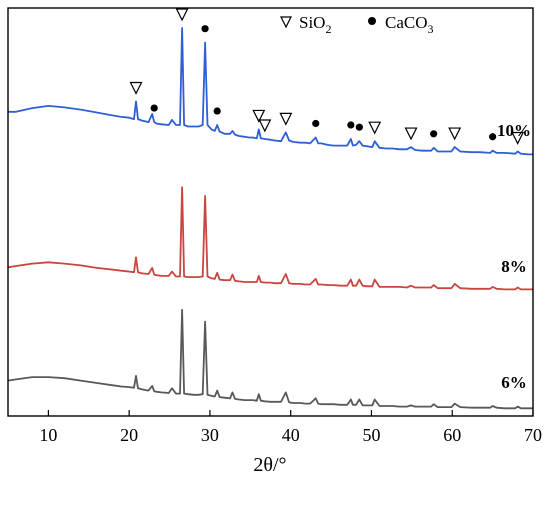 This screenshot has height=506, width=550. What do you see at coordinates (371, 435) in the screenshot?
I see `x-tick-label: 50` at bounding box center [371, 435].